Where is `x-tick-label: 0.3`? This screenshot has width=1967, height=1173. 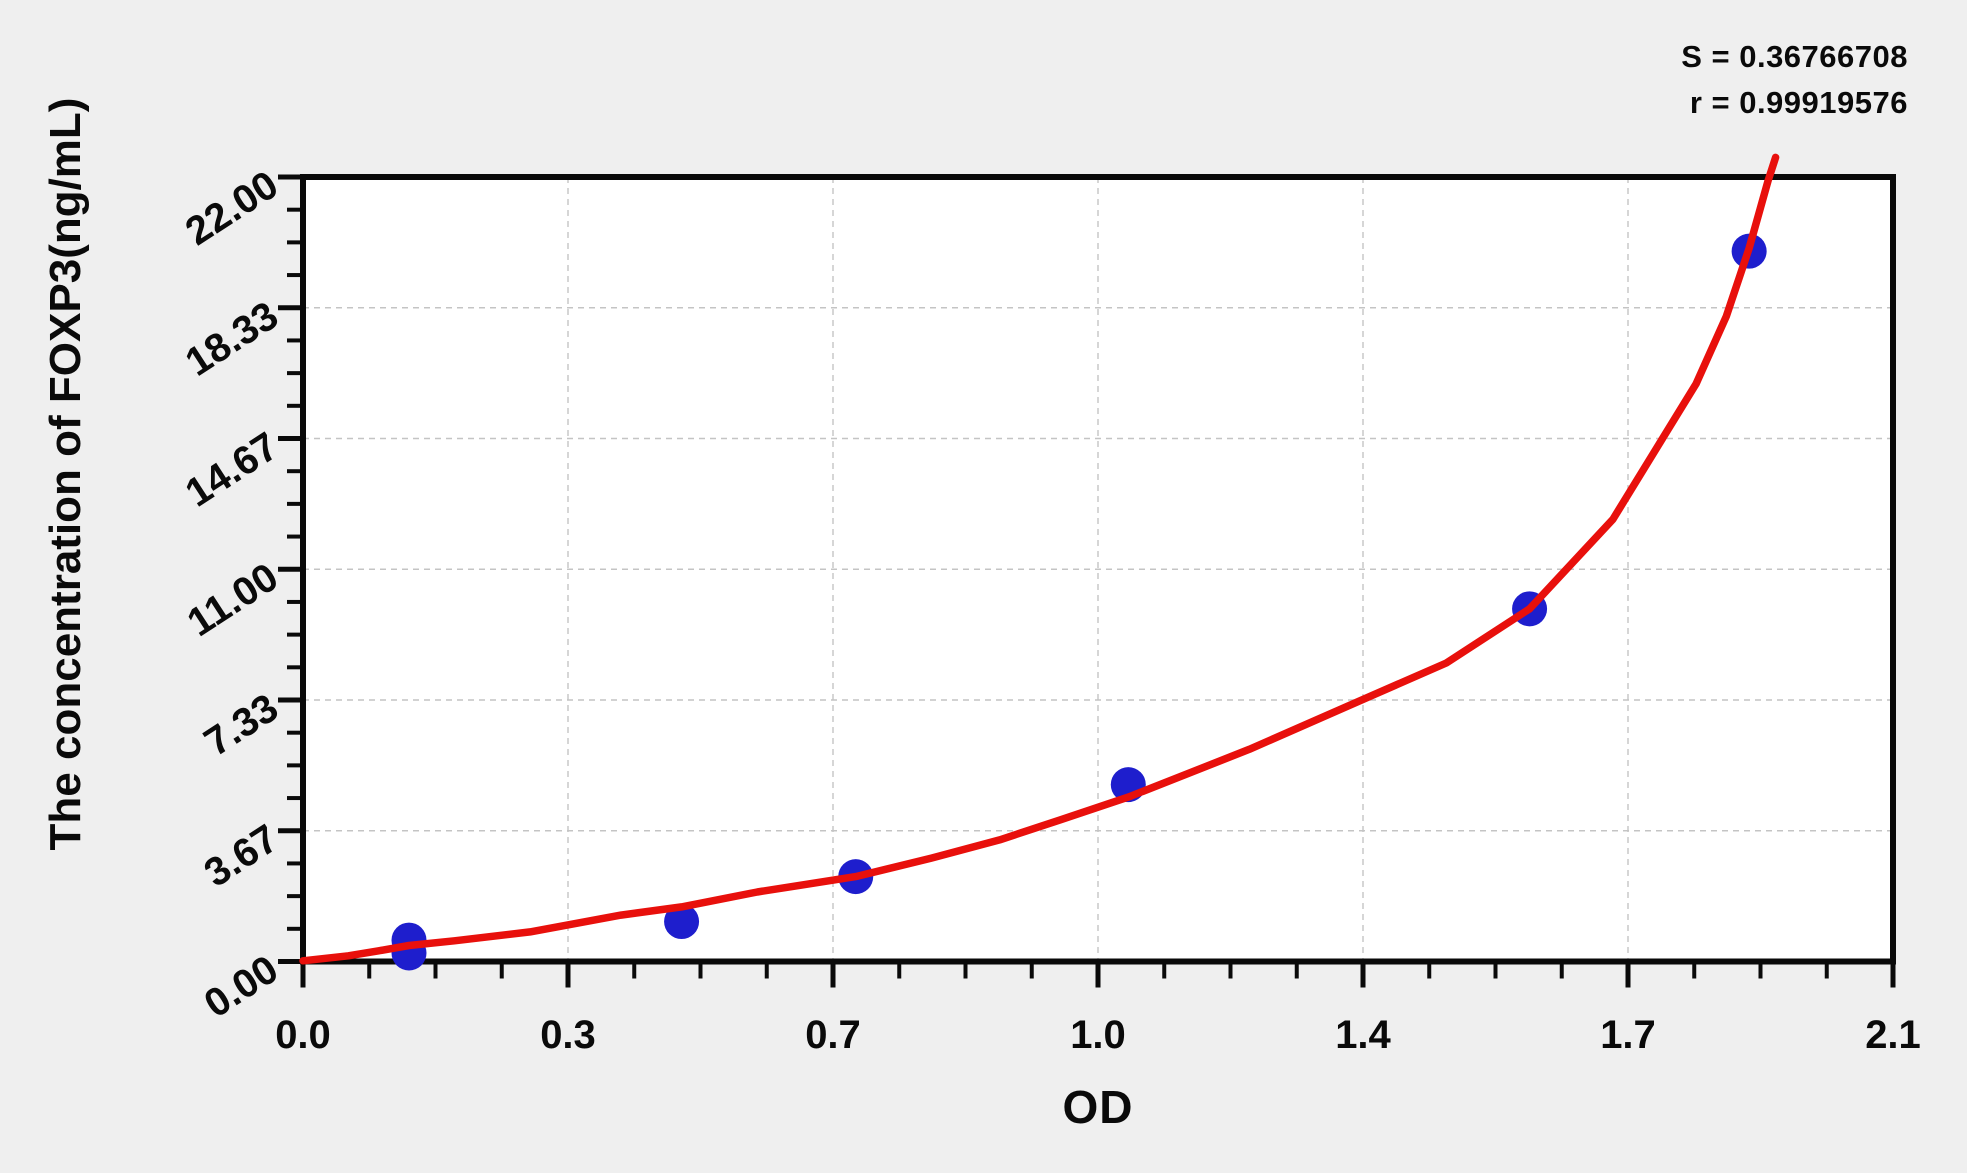 x-tick-label: 0.3 is located at coordinates (568, 1035).